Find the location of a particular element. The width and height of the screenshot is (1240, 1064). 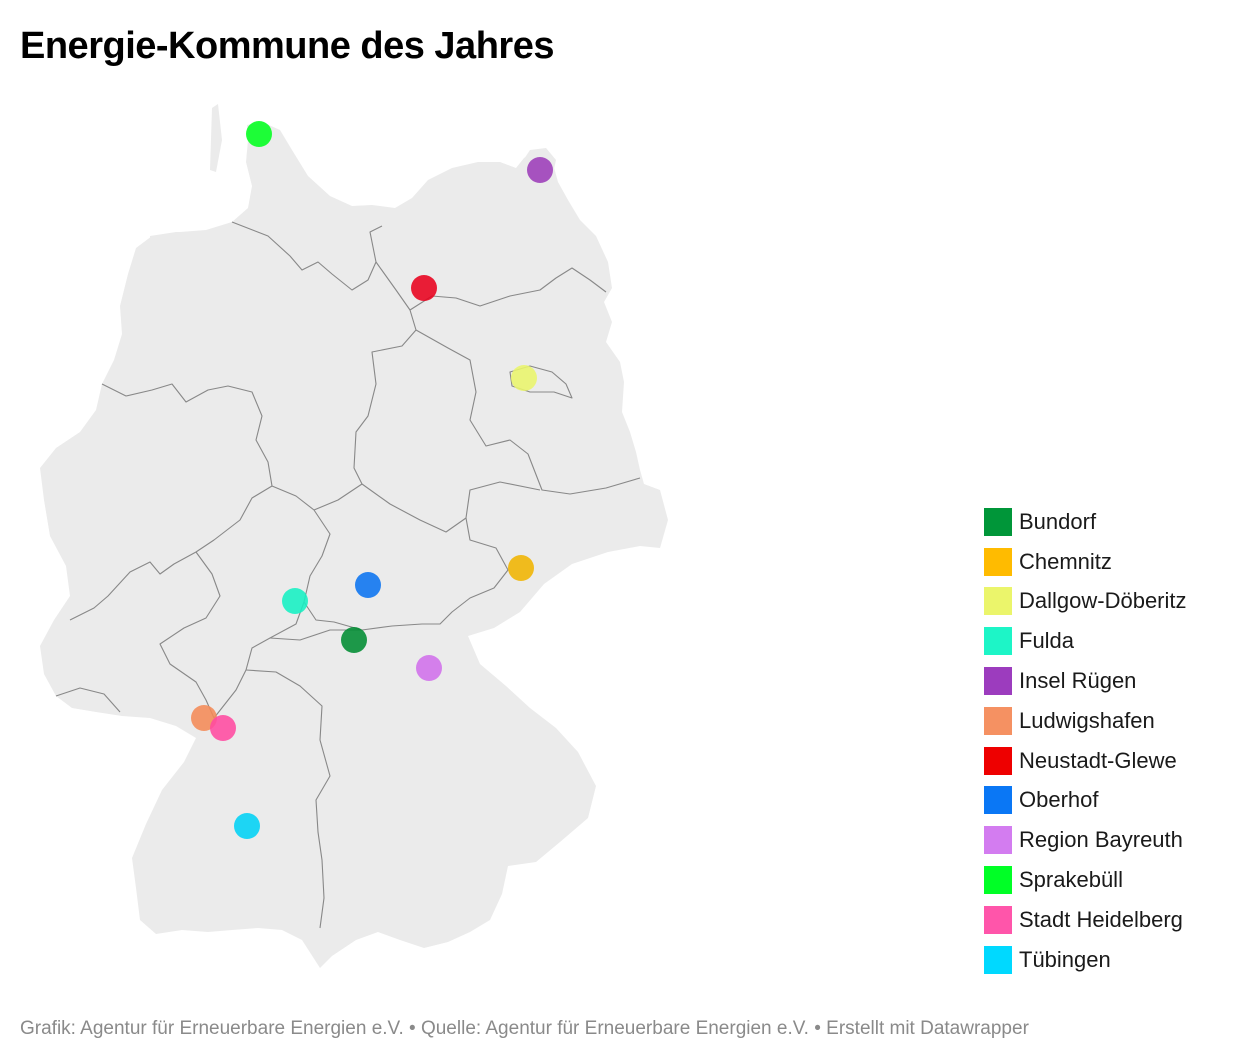

legend-label: Sprakebüll is located at coordinates (1071, 880).